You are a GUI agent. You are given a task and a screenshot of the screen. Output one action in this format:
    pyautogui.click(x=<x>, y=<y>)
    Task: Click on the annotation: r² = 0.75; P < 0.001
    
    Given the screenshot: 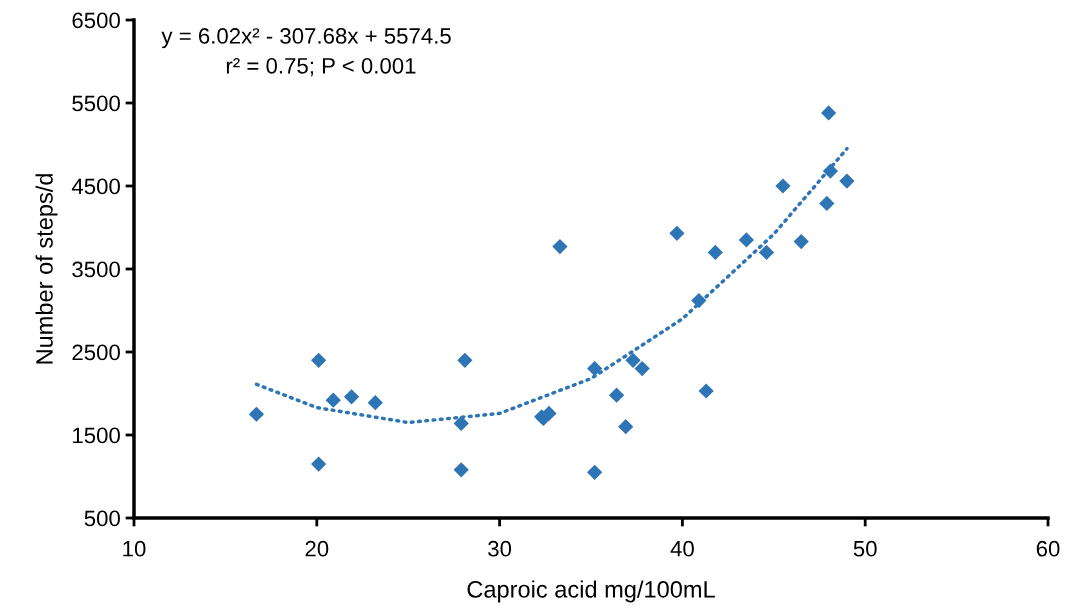 What is the action you would take?
    pyautogui.click(x=321, y=67)
    